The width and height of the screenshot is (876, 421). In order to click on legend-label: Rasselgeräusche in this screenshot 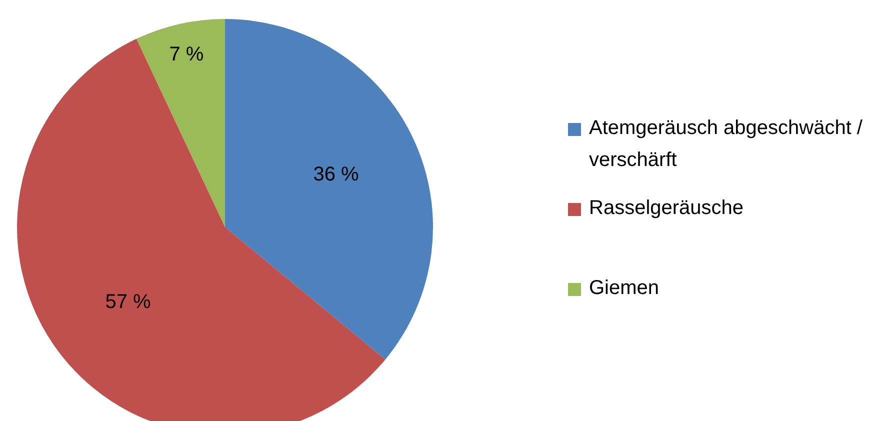, I will do `click(667, 208)`.